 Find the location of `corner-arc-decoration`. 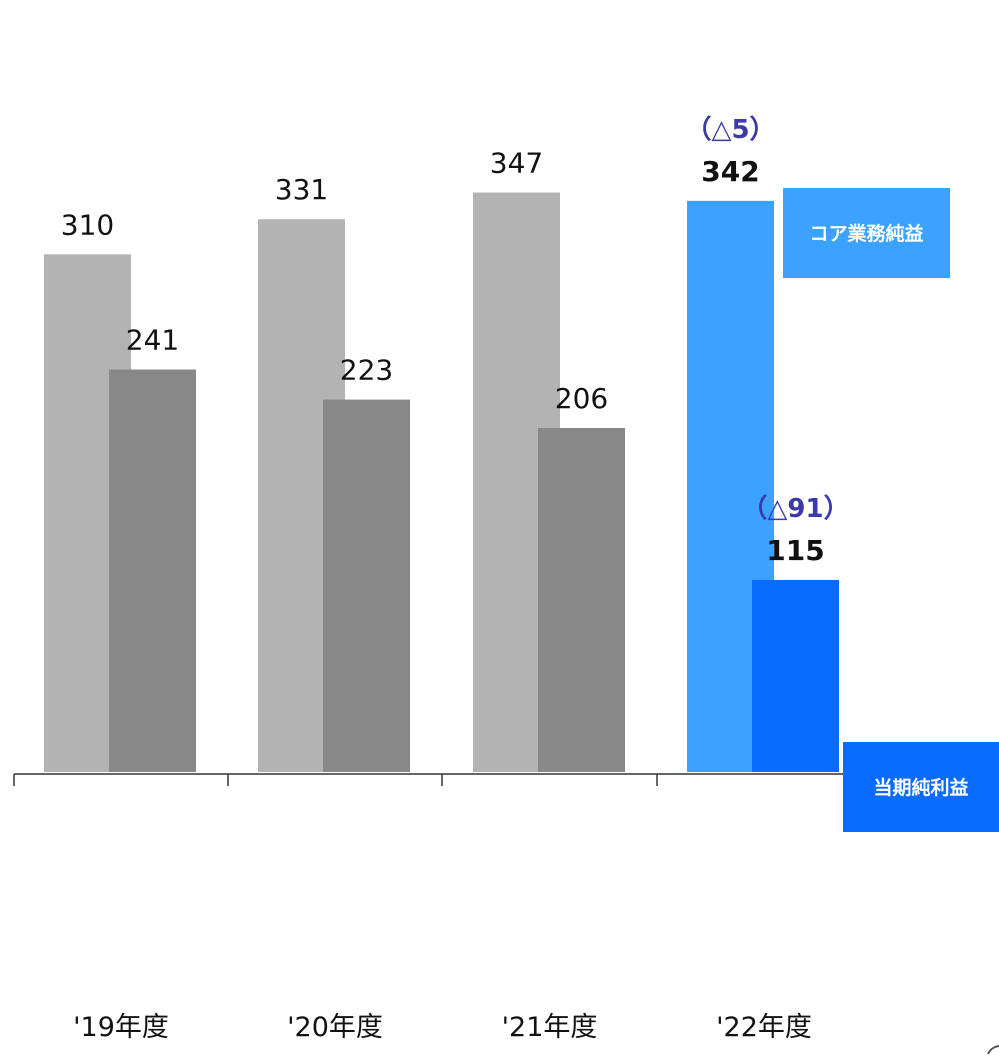

corner-arc-decoration is located at coordinates (993, 1050).